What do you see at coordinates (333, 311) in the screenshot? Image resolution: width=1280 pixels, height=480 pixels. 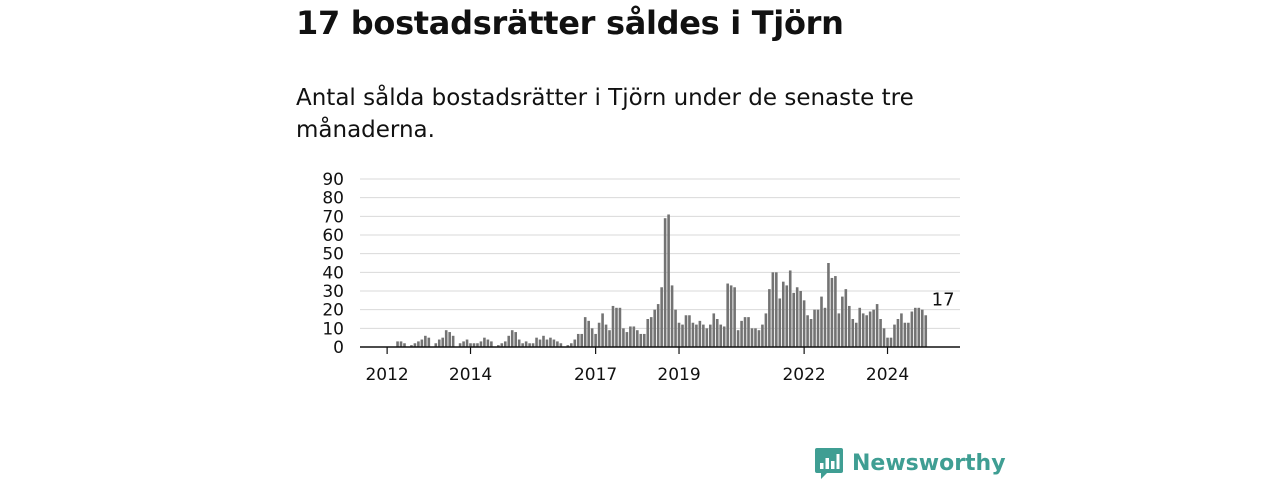 I see `y-tick-label: 20` at bounding box center [333, 311].